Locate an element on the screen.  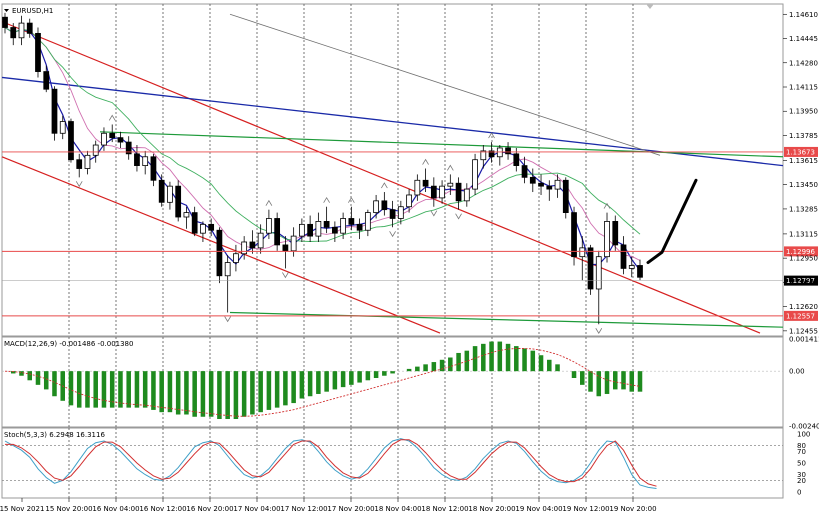
price-tick-label: 1.13950 is located at coordinates (803, 112).